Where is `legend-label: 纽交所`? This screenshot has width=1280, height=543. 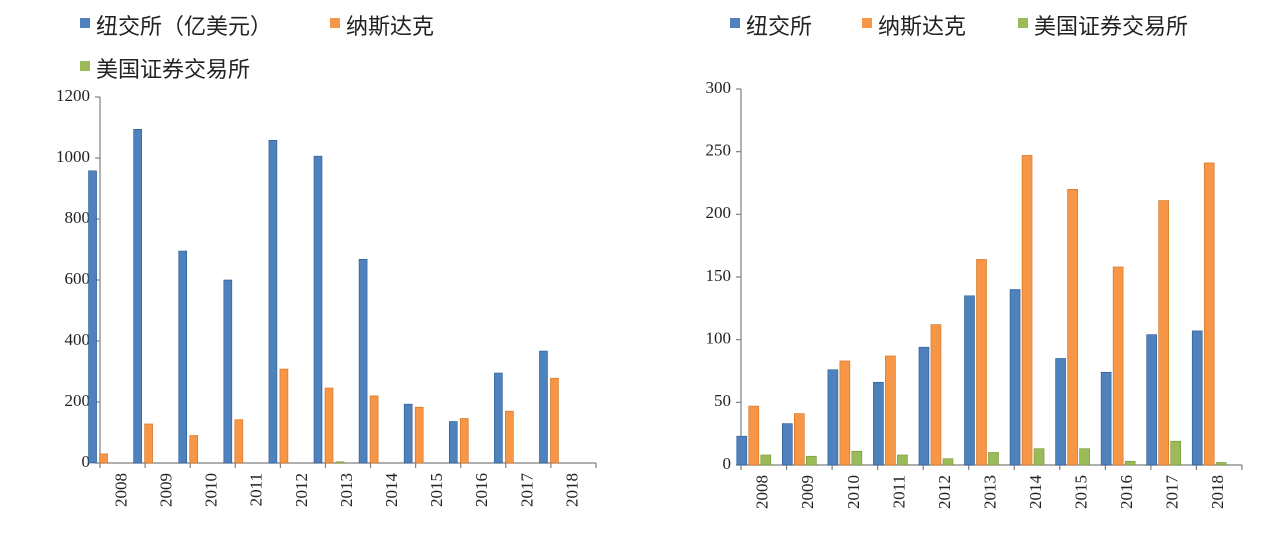 legend-label: 纽交所 is located at coordinates (779, 27).